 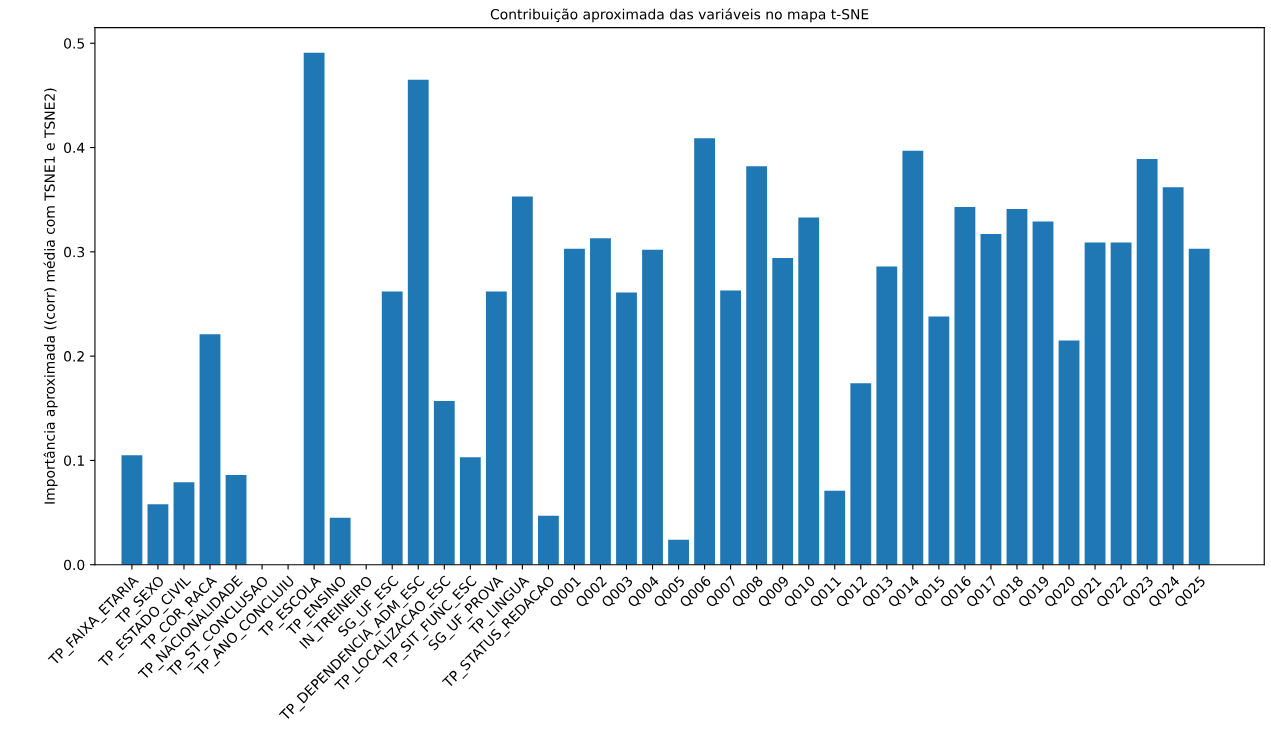 I want to click on y-tick-label: 0.5, so click(x=74, y=43).